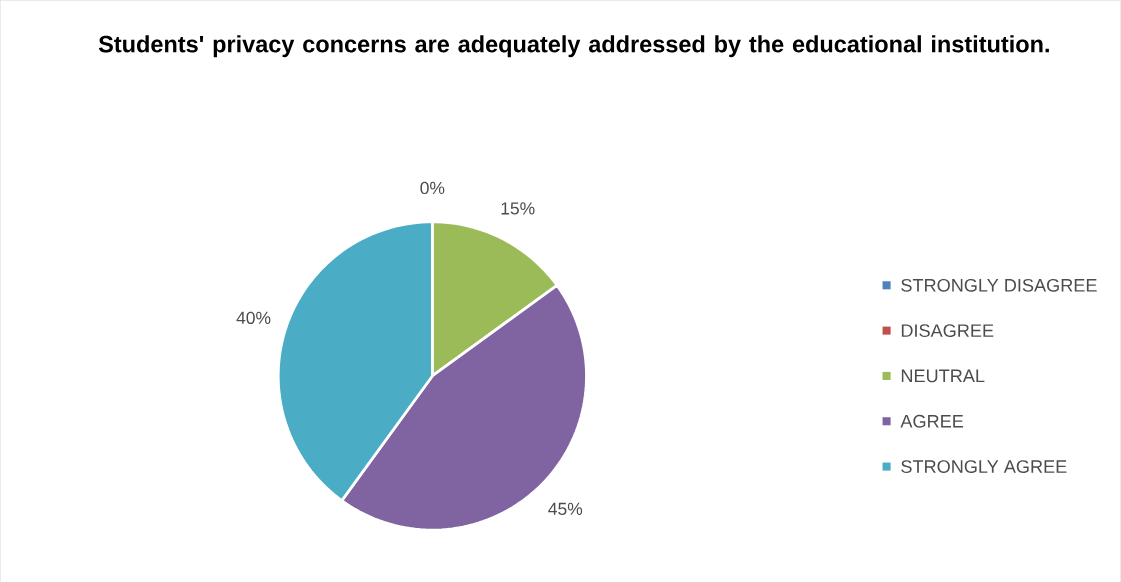  What do you see at coordinates (565, 508) in the screenshot?
I see `data-label: 45%` at bounding box center [565, 508].